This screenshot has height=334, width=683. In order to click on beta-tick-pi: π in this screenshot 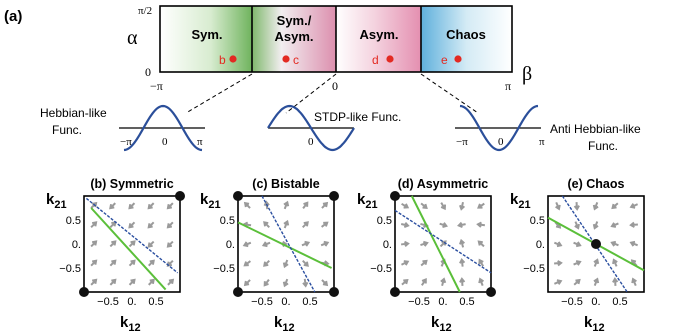, I will do `click(508, 86)`.